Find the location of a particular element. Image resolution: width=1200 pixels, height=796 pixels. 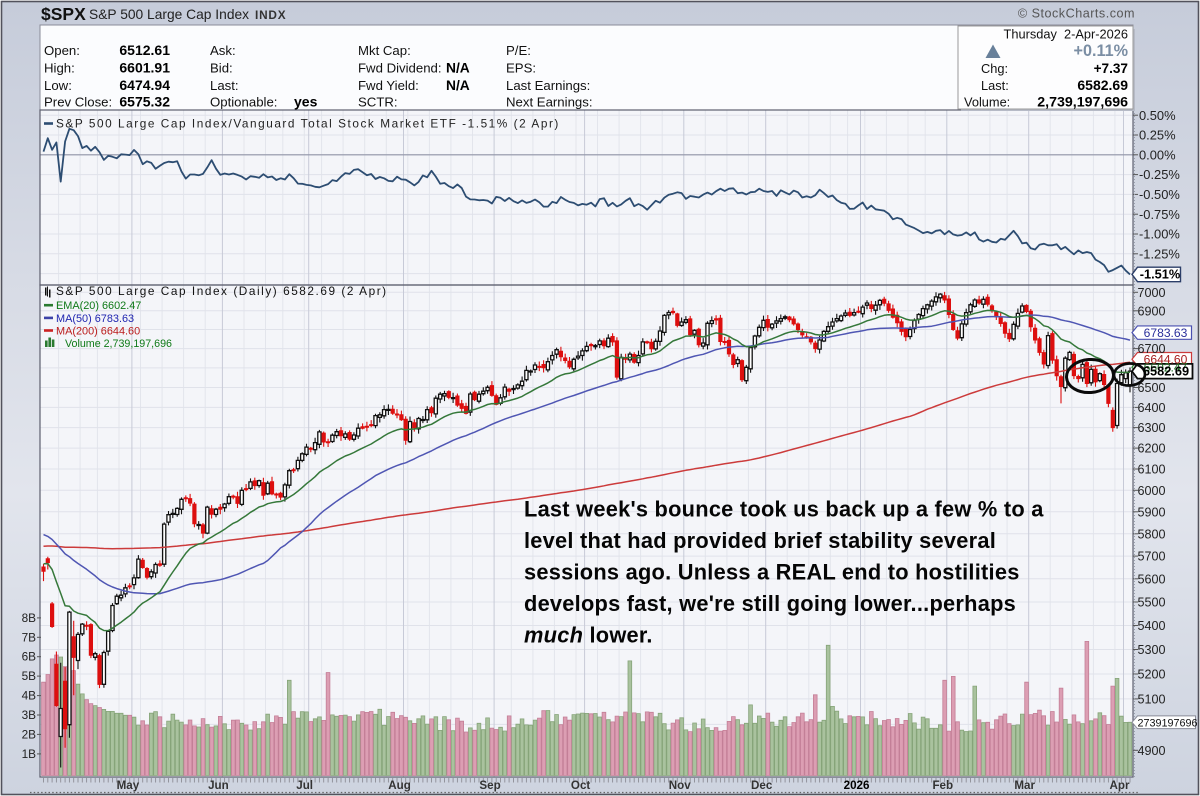

svg-text: Apr is located at coordinates (1120, 785).